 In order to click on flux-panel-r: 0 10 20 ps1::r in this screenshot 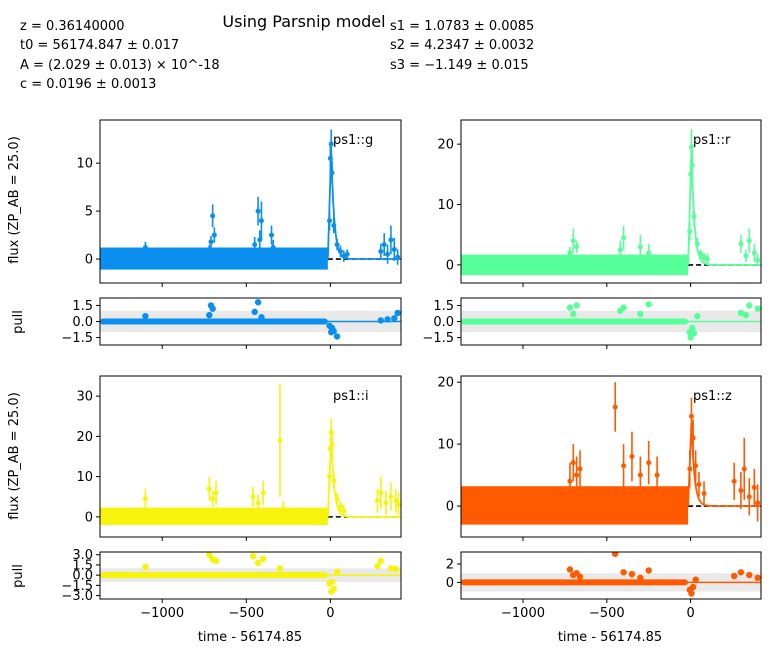, I will do `click(599, 203)`.